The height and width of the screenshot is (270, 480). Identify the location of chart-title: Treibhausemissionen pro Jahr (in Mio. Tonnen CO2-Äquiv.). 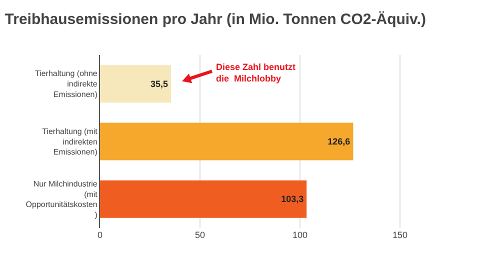
(215, 19).